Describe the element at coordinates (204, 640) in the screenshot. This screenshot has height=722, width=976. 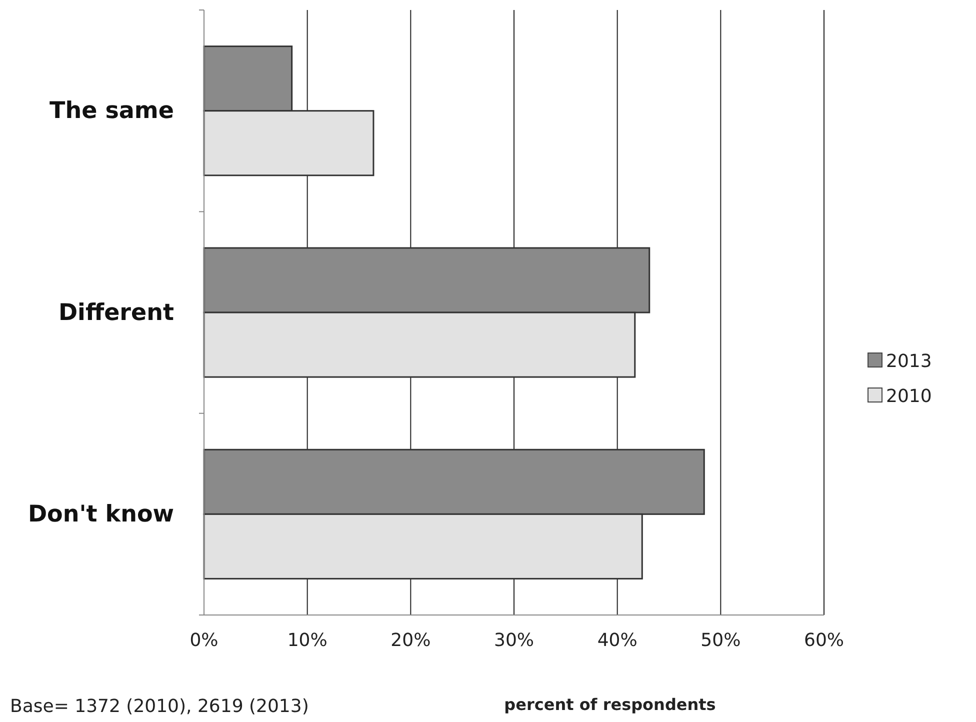
I see `x-tick-label: 0%` at that location.